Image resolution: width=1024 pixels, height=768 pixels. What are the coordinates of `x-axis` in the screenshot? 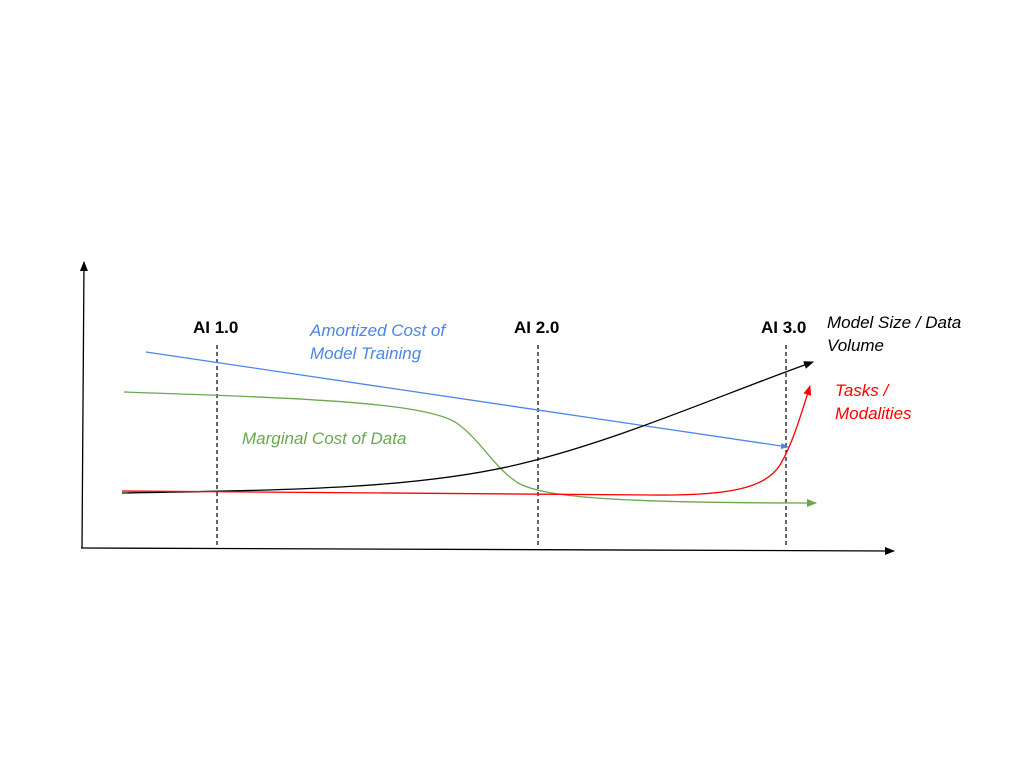 It's located at (487, 550).